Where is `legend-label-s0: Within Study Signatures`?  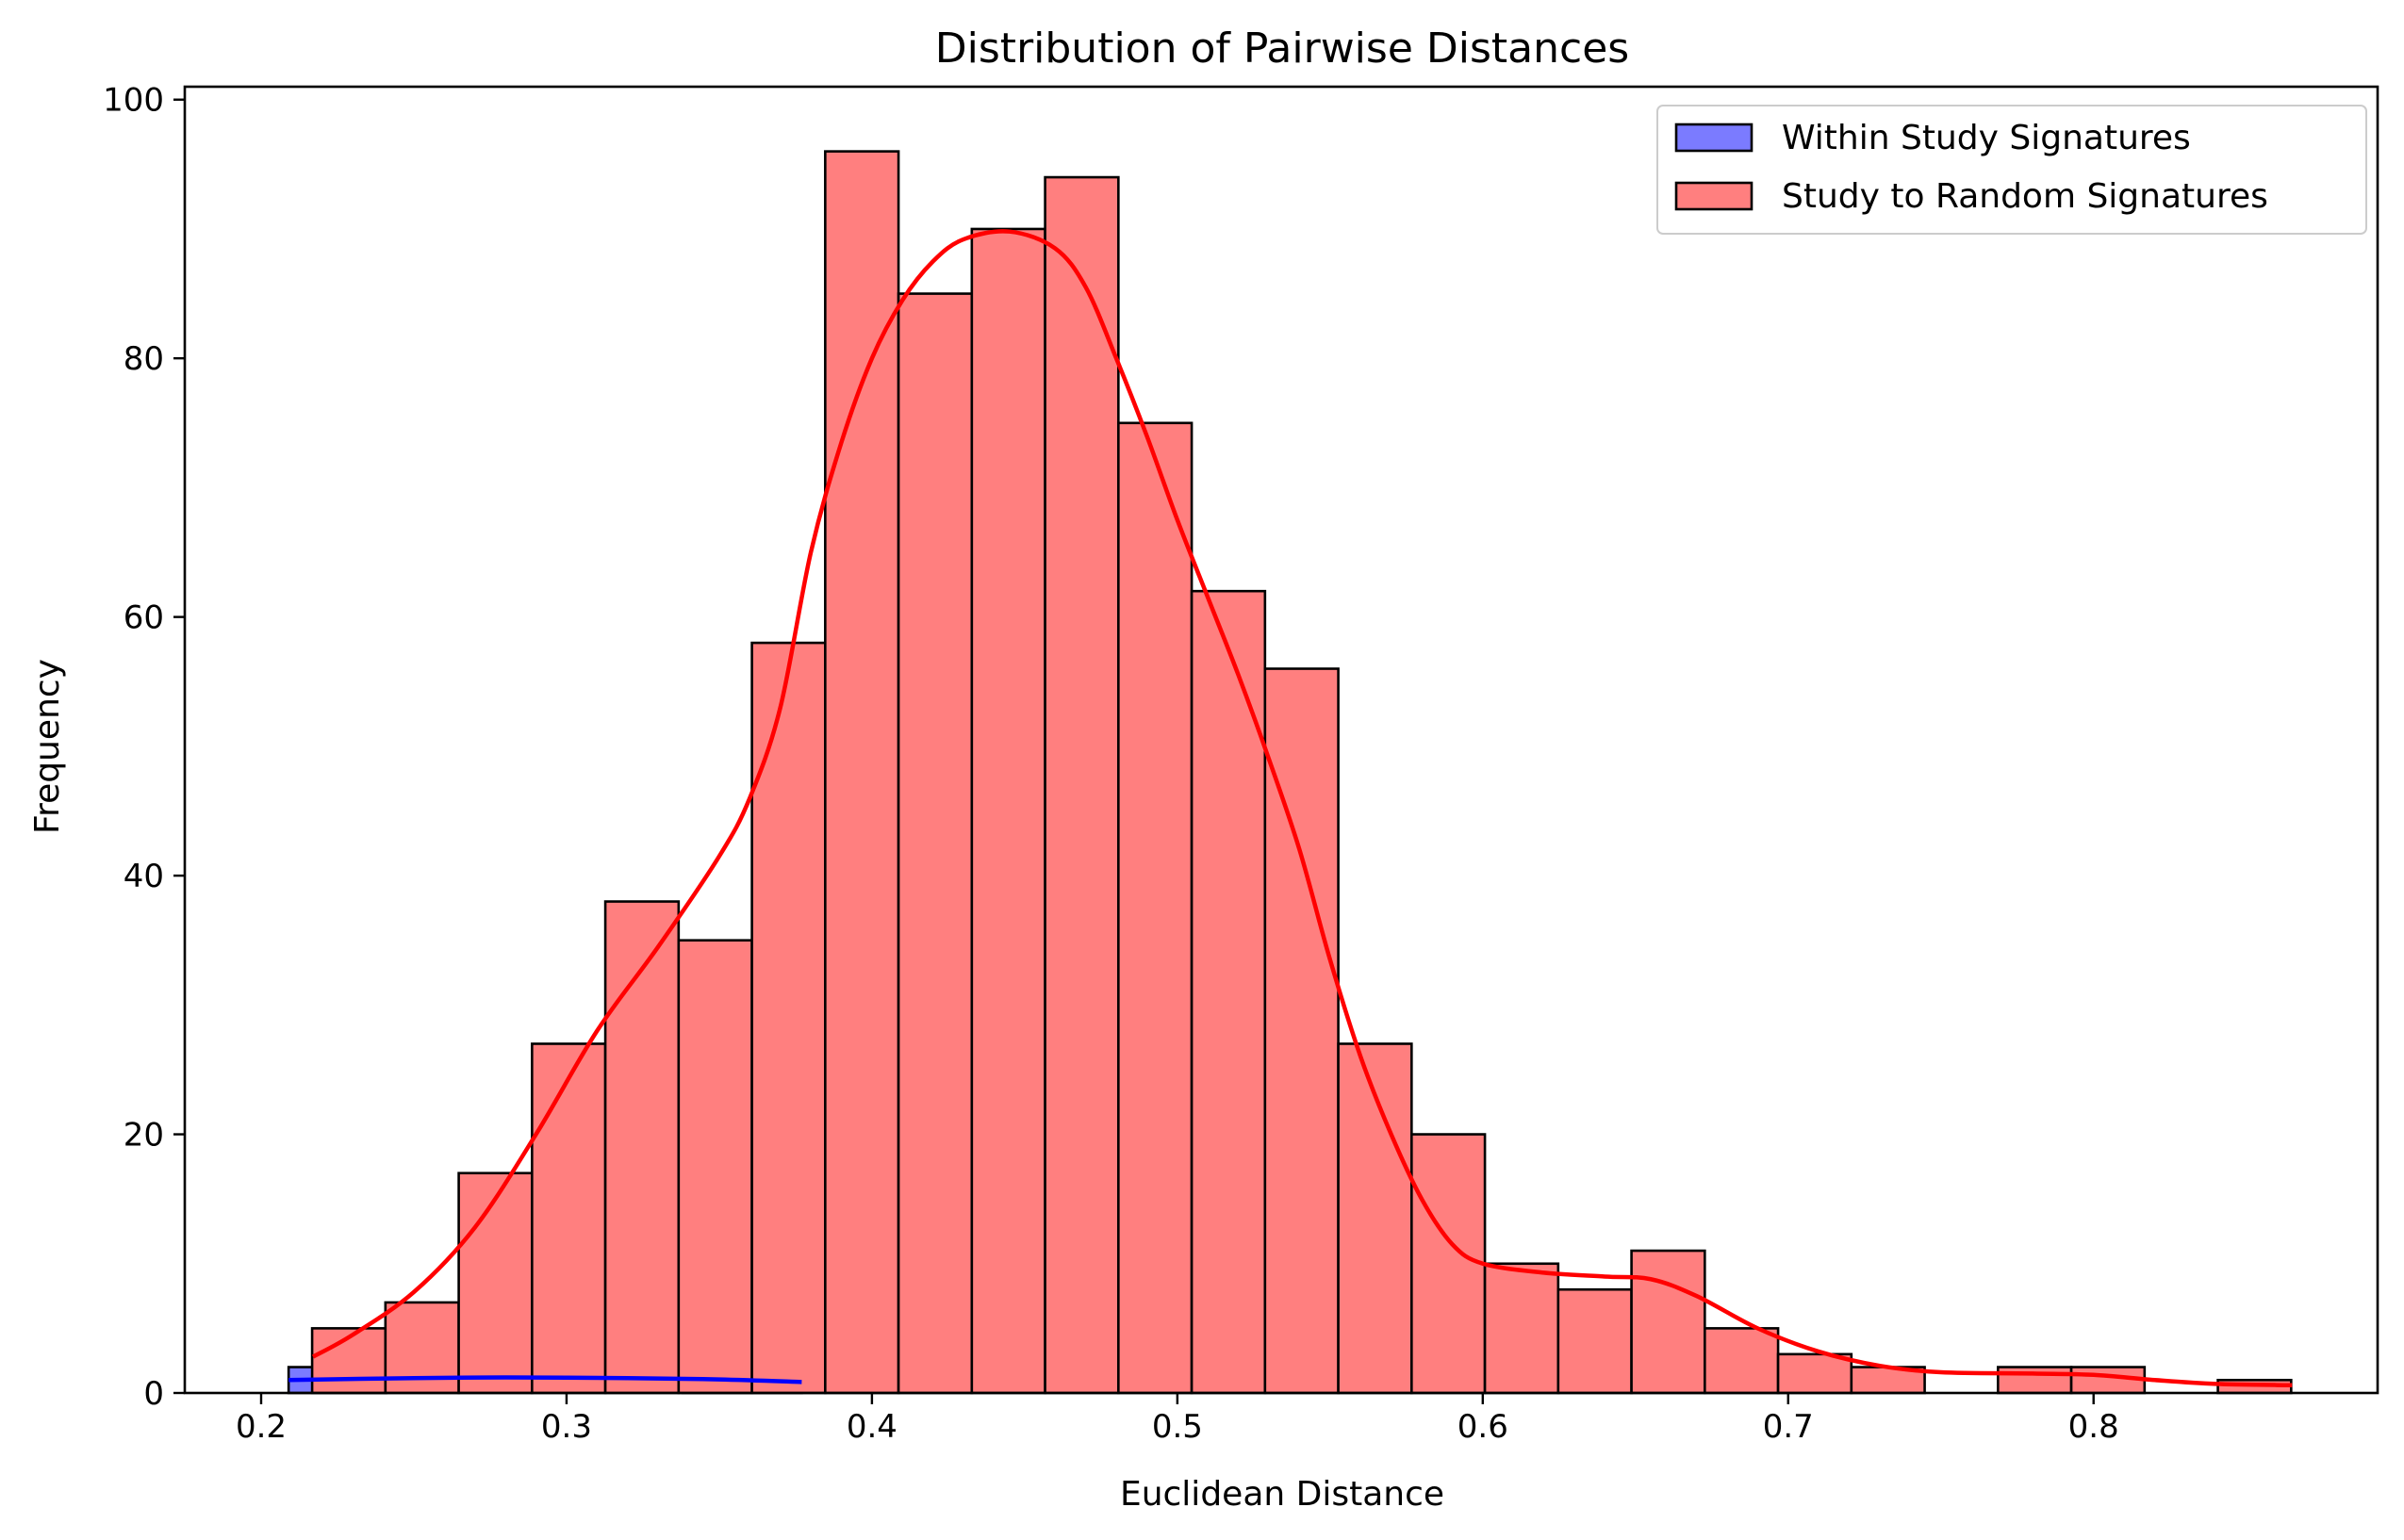 legend-label-s0: Within Study Signatures is located at coordinates (1986, 138).